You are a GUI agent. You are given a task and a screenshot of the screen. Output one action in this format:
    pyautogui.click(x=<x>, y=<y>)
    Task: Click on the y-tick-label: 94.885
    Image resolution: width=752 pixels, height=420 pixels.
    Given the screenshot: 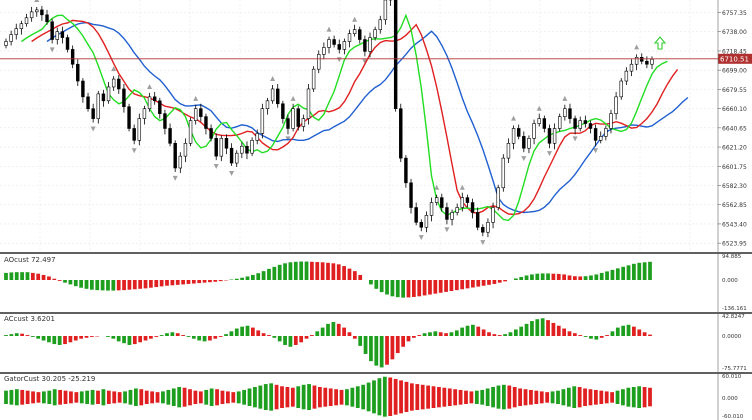 What is the action you would take?
    pyautogui.click(x=732, y=257)
    